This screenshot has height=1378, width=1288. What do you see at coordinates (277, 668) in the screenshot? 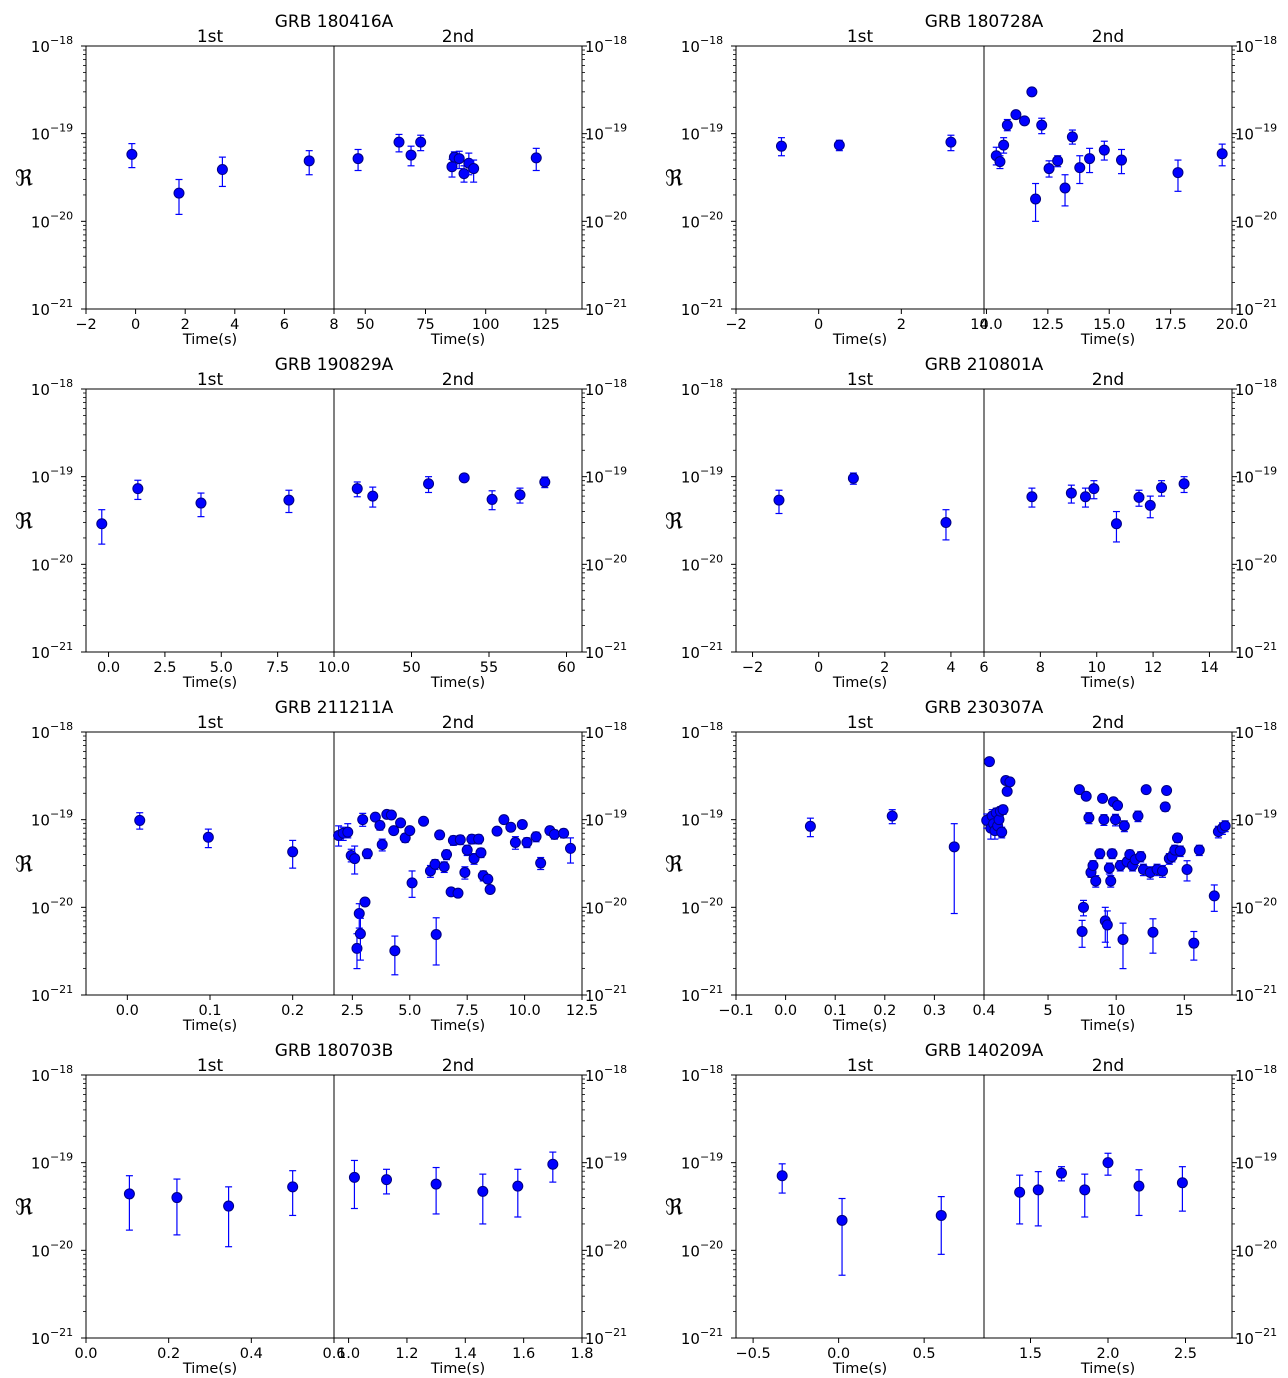
I see `x-tick-label: 7.5` at bounding box center [277, 668].